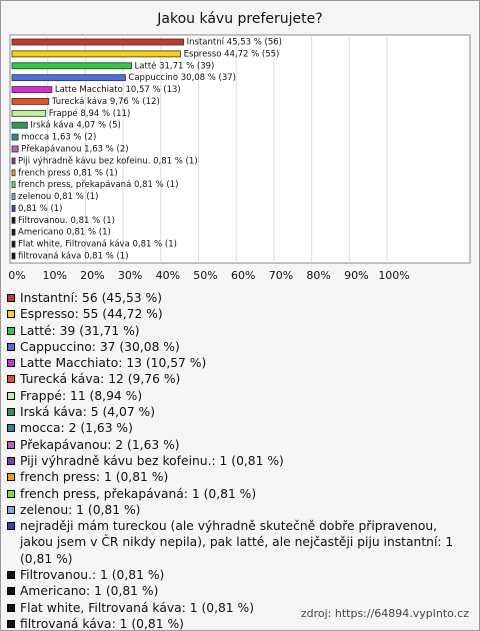 The height and width of the screenshot is (631, 480). I want to click on legend-item: Latte Macchiato: 13 (10,57 %), so click(238, 363).